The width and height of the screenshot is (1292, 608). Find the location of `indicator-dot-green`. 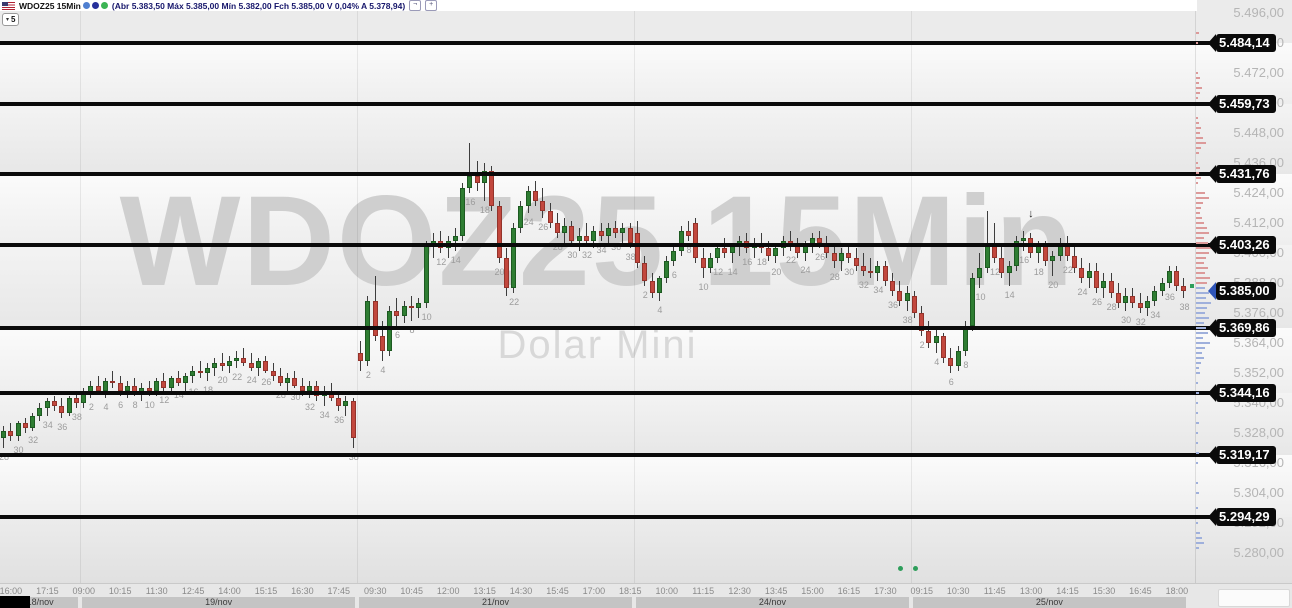

indicator-dot-green is located at coordinates (104, 5).